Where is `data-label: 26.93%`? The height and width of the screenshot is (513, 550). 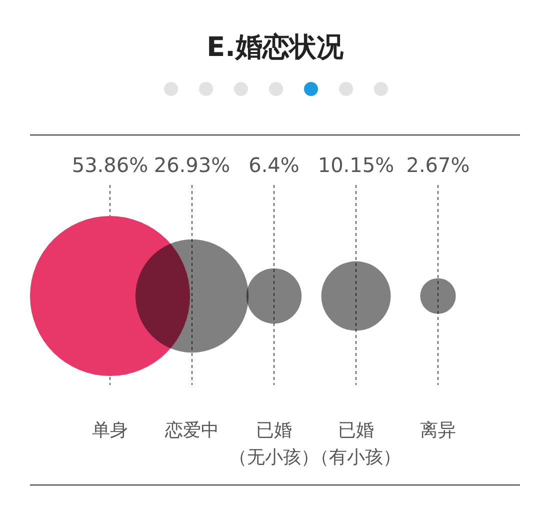 data-label: 26.93% is located at coordinates (192, 165).